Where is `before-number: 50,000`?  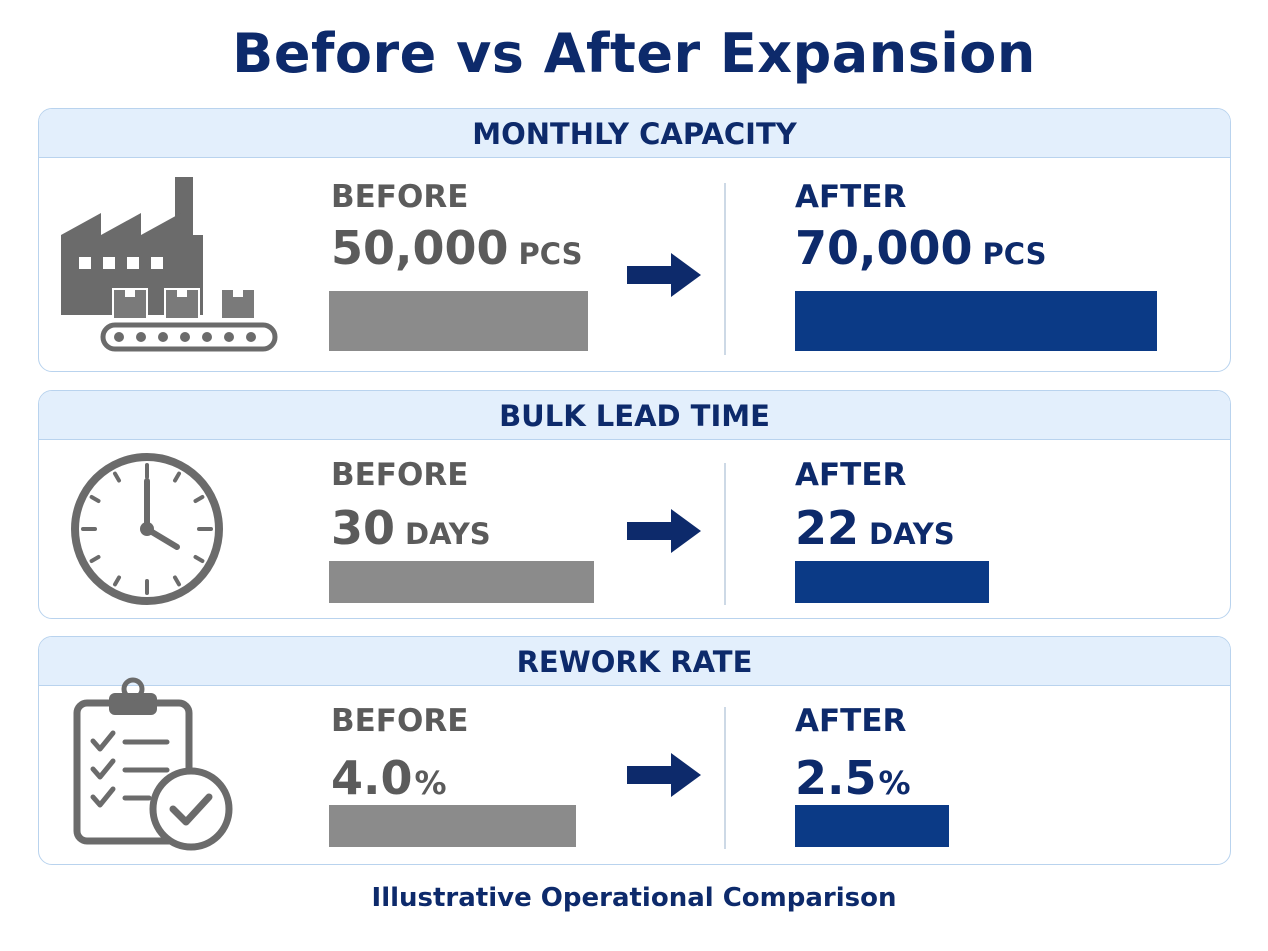
before-number: 50,000 is located at coordinates (420, 248).